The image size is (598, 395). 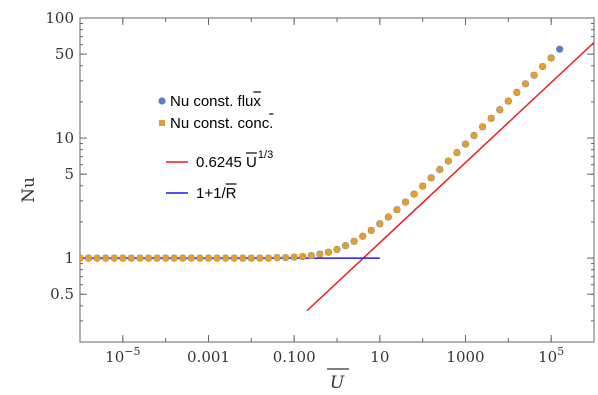 I want to click on x-tick-label: 10, so click(x=379, y=357).